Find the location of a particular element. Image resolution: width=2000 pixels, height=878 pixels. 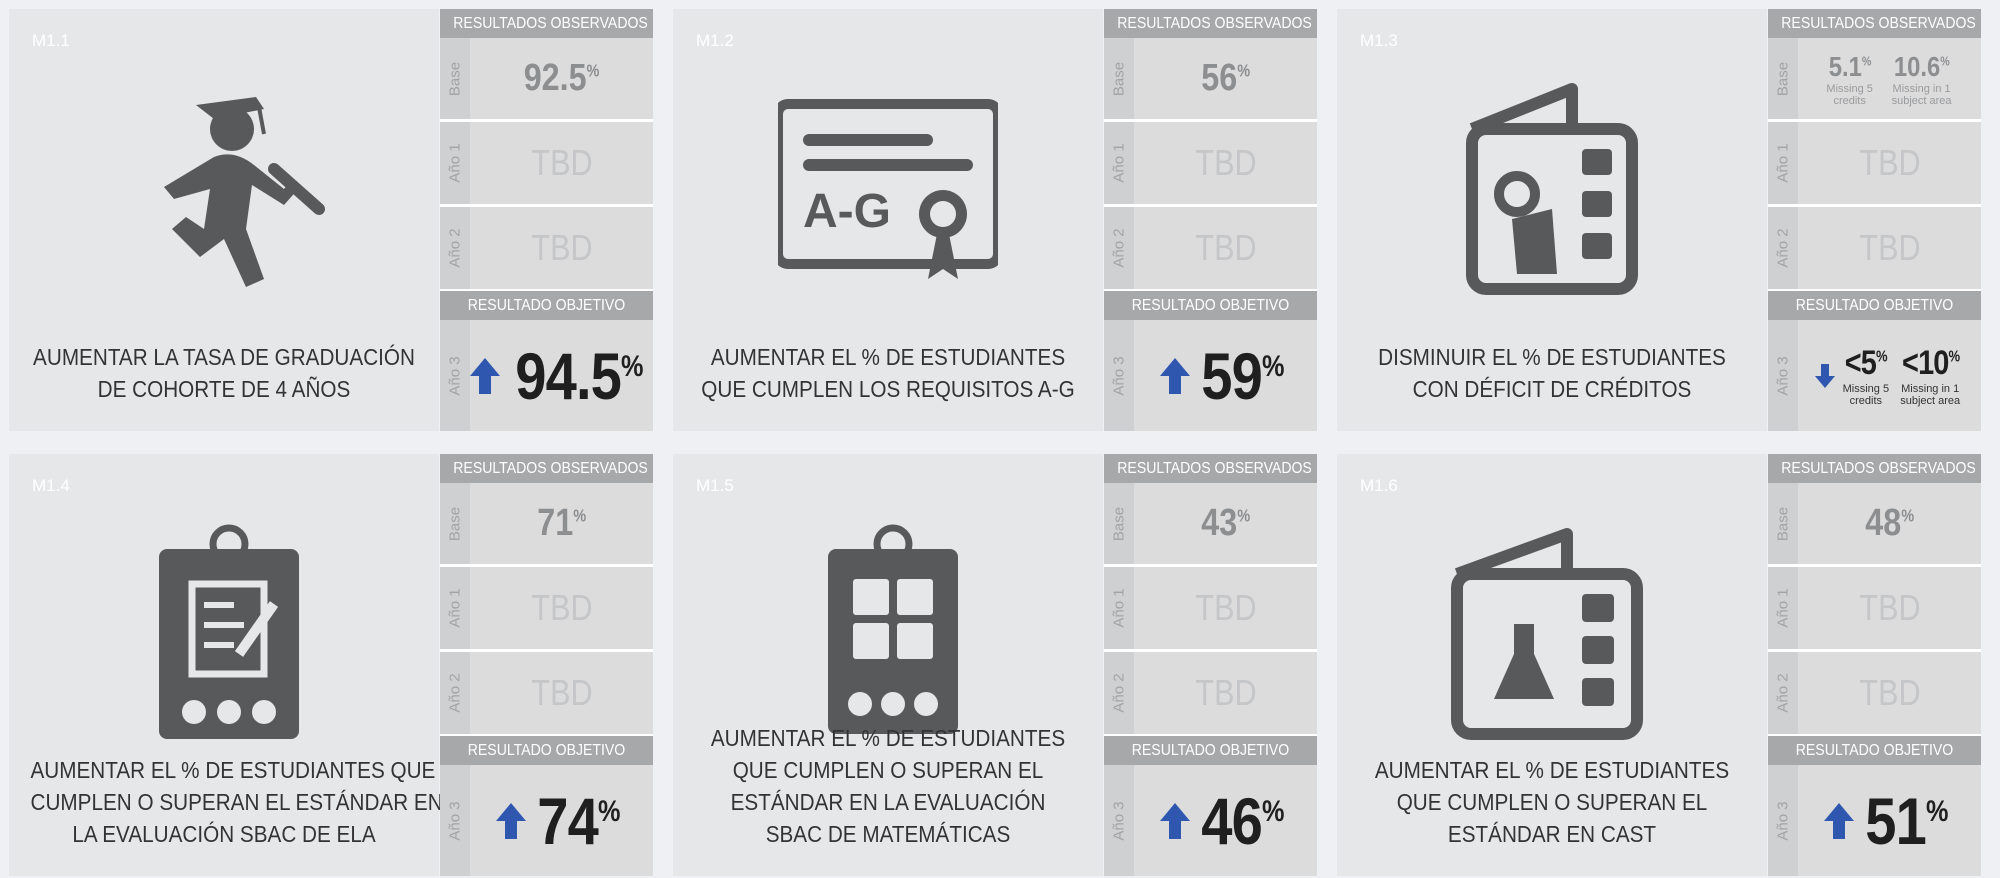

result-row: Base 43% is located at coordinates (1210, 523).